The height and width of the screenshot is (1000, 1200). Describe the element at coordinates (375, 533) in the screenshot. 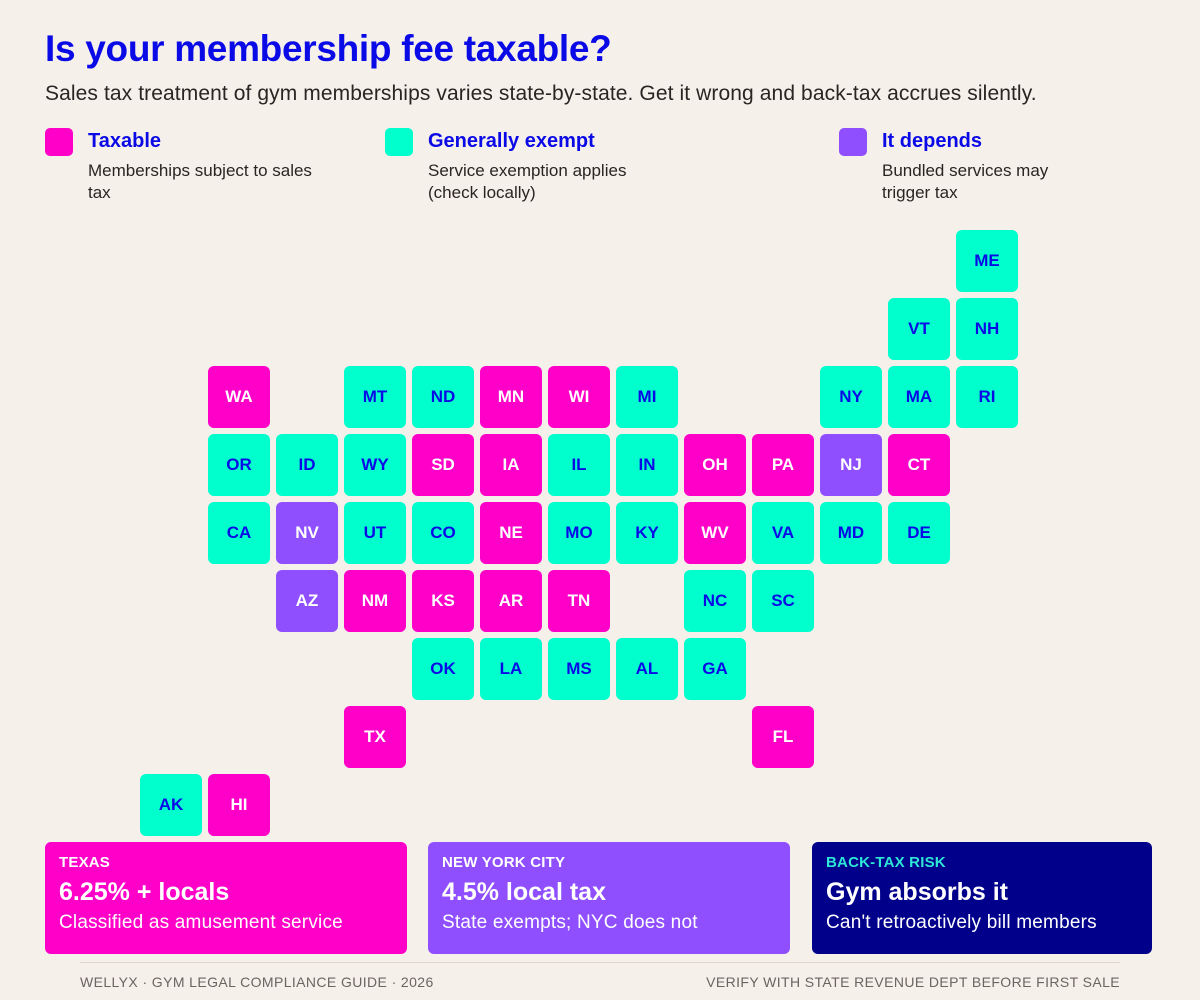

I see `state-tile-ut: UT` at that location.